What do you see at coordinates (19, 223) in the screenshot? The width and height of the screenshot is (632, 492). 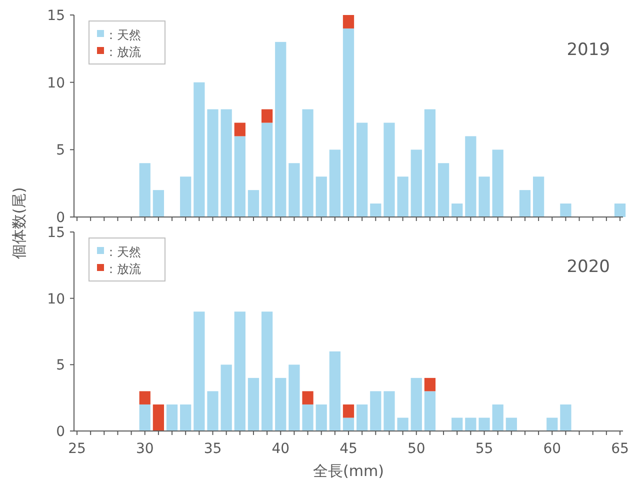 I see `y-axis-title: 個体数(尾)` at bounding box center [19, 223].